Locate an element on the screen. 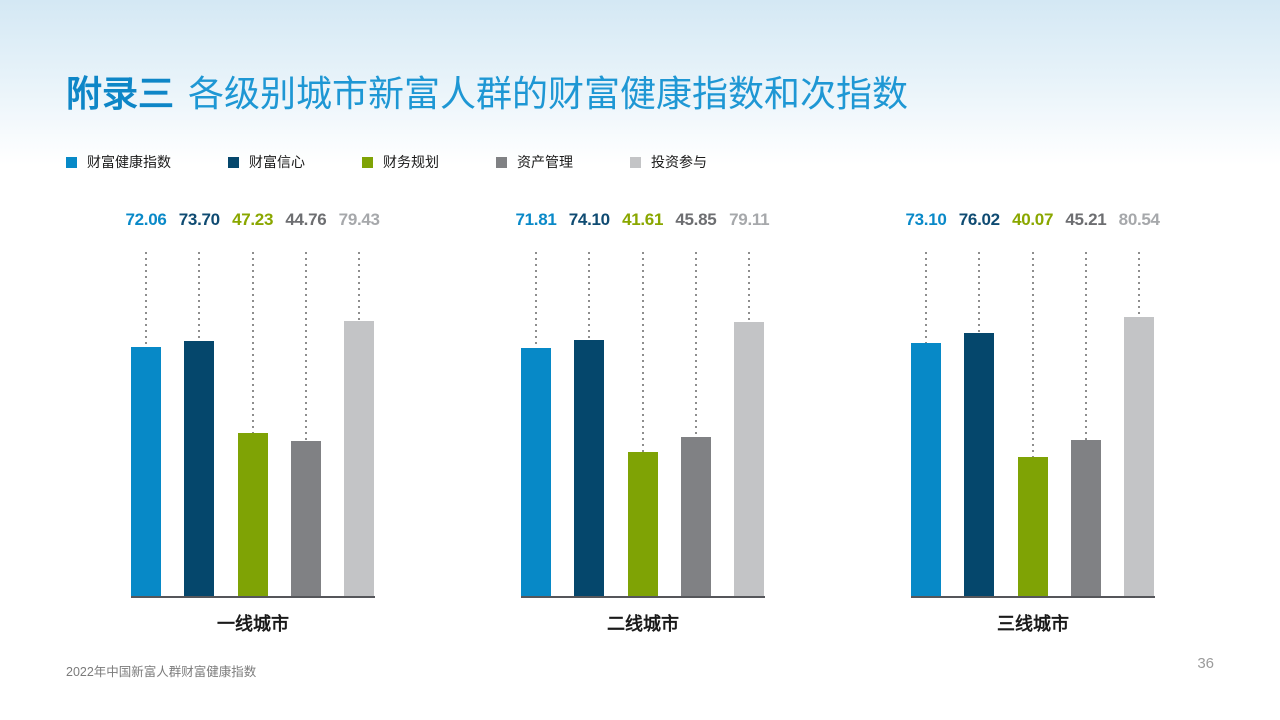  value-label: 73.70 is located at coordinates (199, 219).